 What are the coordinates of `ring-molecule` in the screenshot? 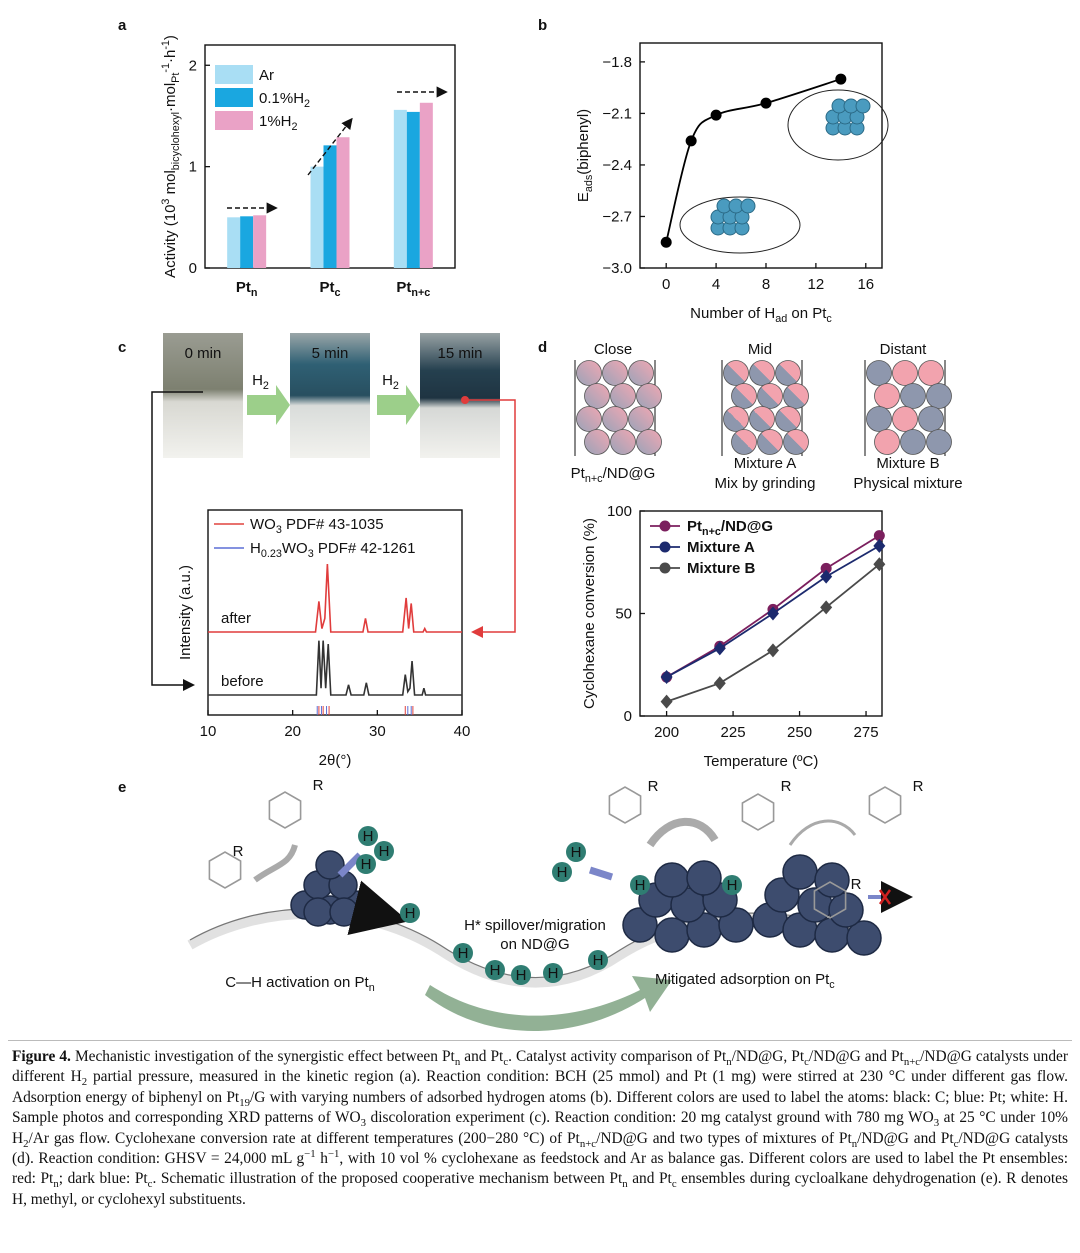 It's located at (885, 805).